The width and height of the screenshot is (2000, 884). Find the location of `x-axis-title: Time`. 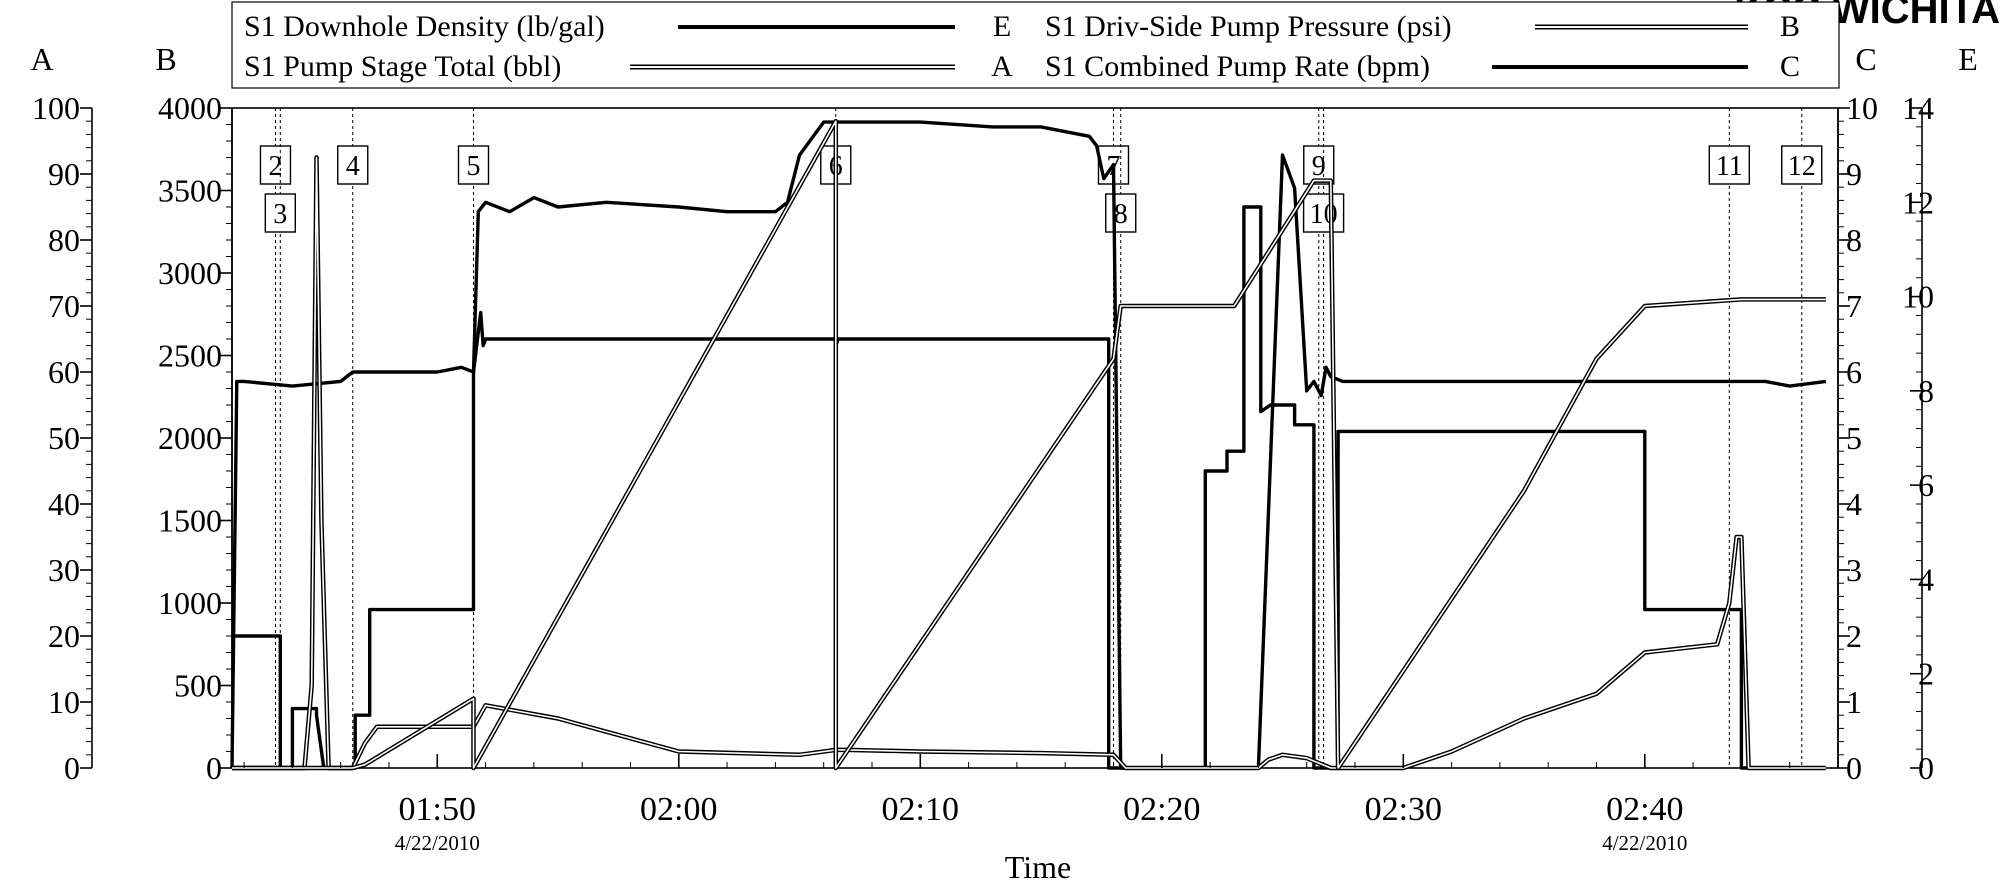

x-axis-title: Time is located at coordinates (1038, 866).